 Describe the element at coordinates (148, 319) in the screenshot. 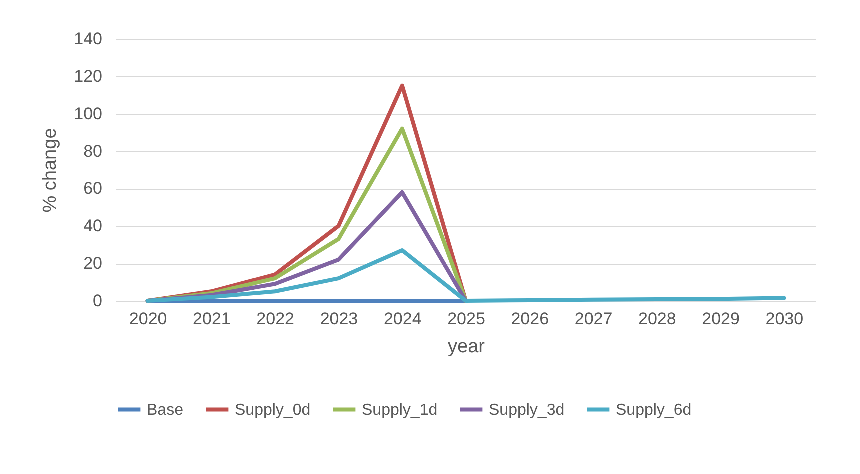

I see `x-tick-label: 2020` at that location.